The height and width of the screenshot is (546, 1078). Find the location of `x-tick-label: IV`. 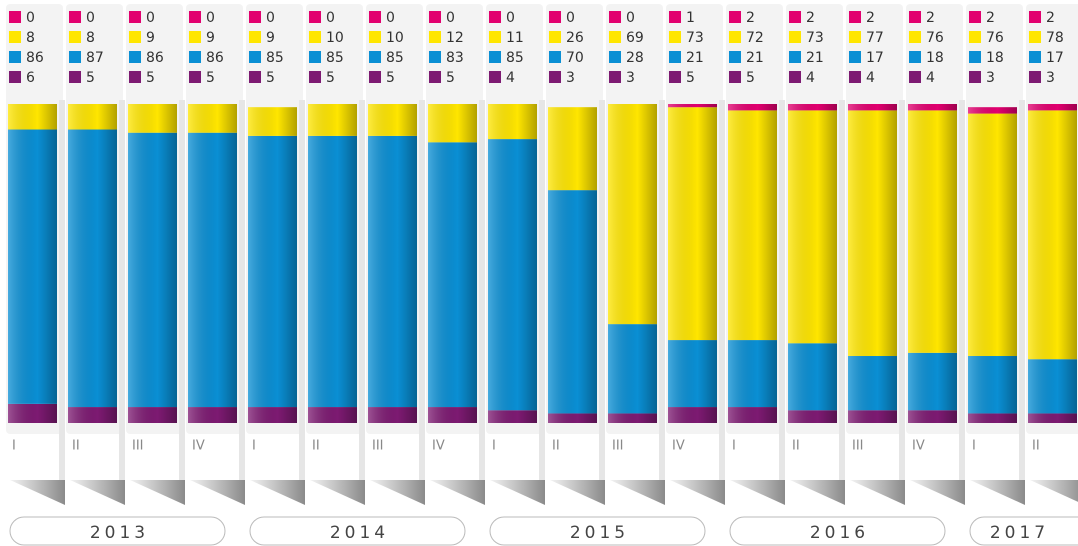

x-tick-label: IV is located at coordinates (678, 446).